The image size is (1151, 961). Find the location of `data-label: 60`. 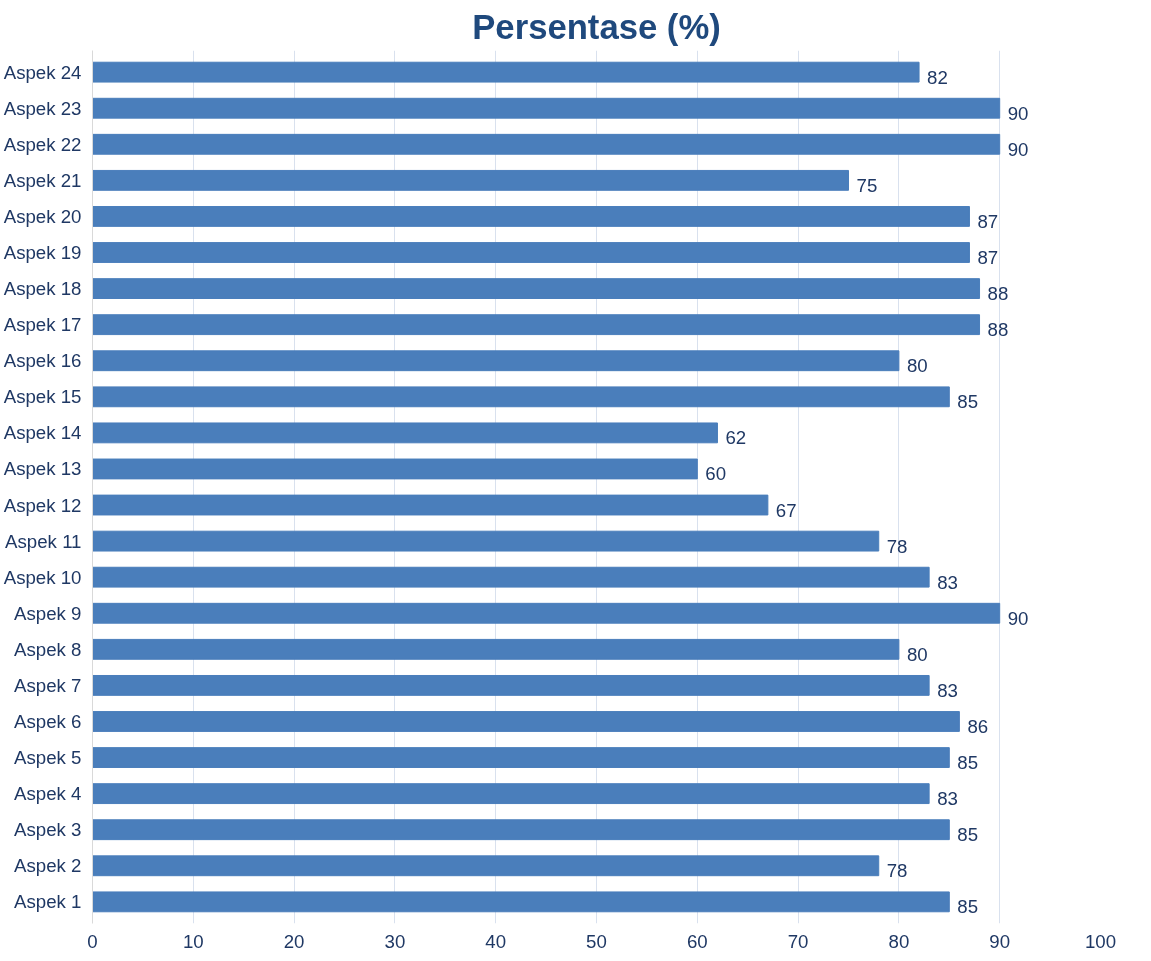

data-label: 60 is located at coordinates (716, 474).